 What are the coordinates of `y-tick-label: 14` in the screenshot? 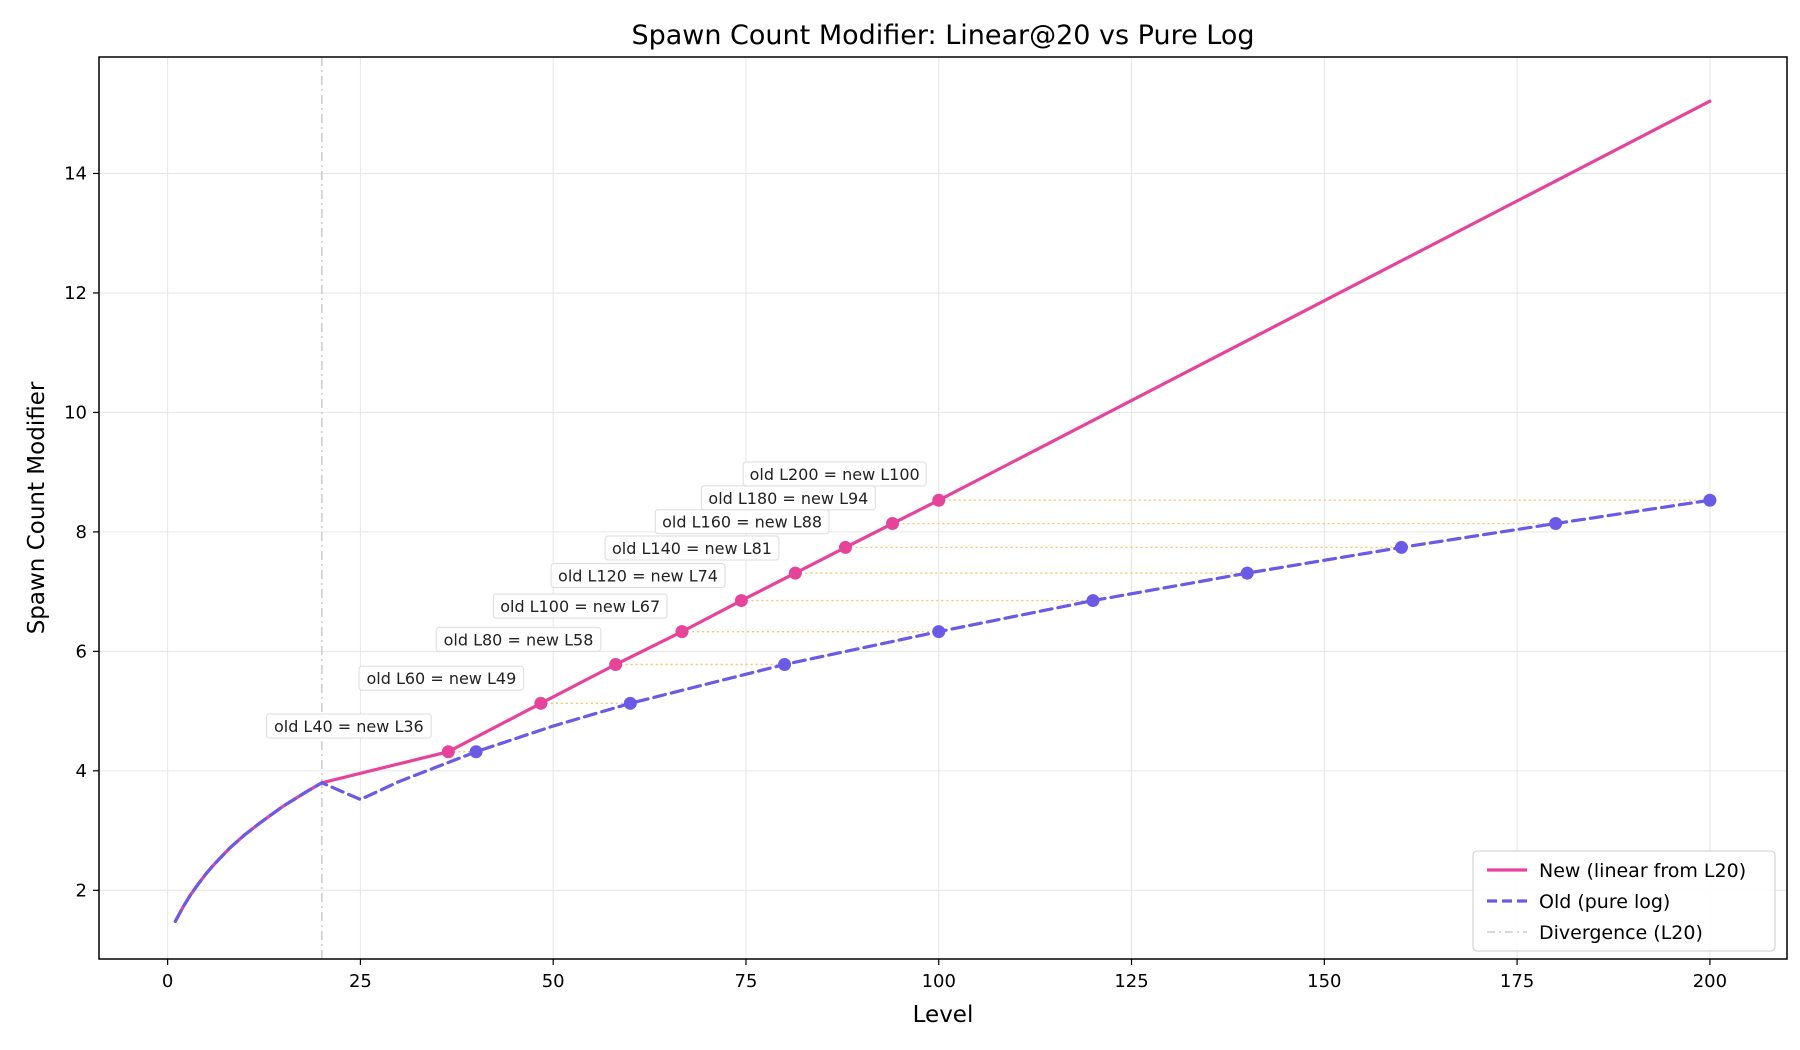 It's located at (75, 173).